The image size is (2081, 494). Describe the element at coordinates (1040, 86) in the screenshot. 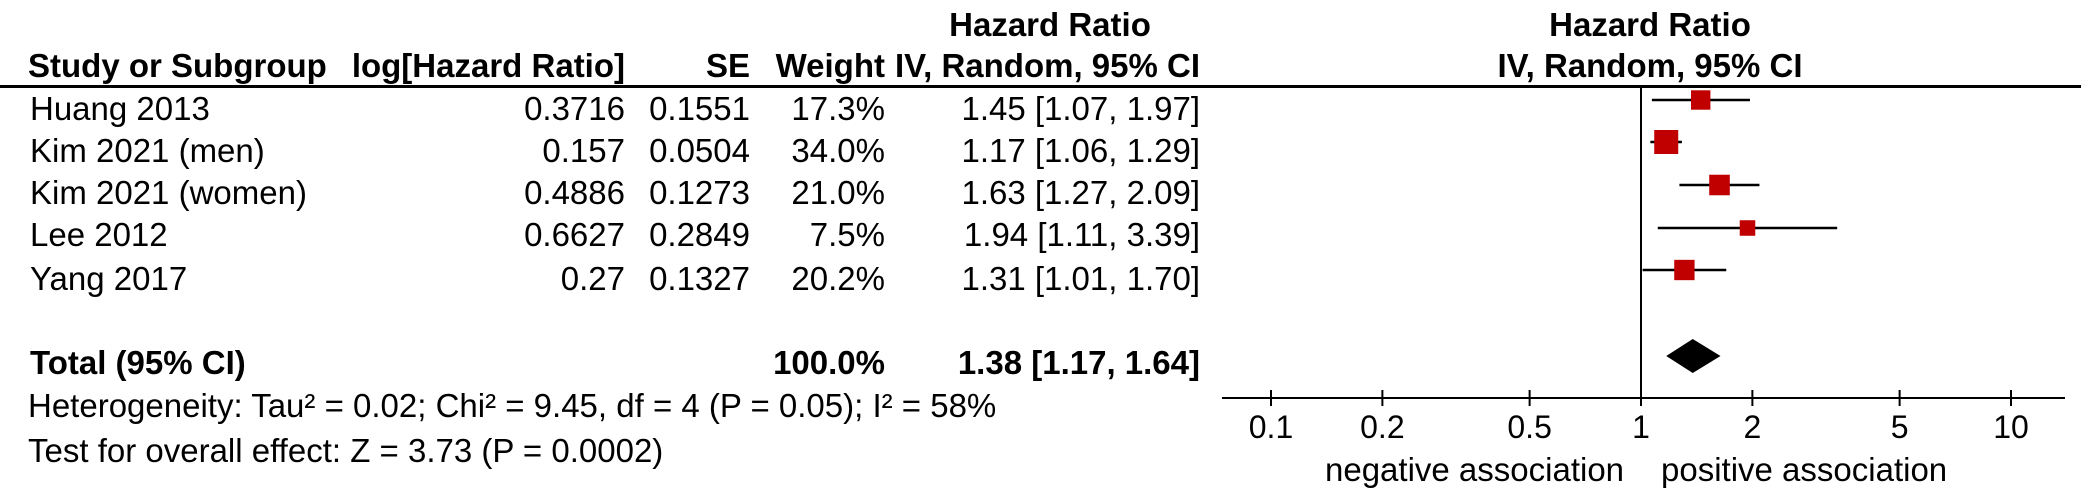

I see `header-rule` at that location.